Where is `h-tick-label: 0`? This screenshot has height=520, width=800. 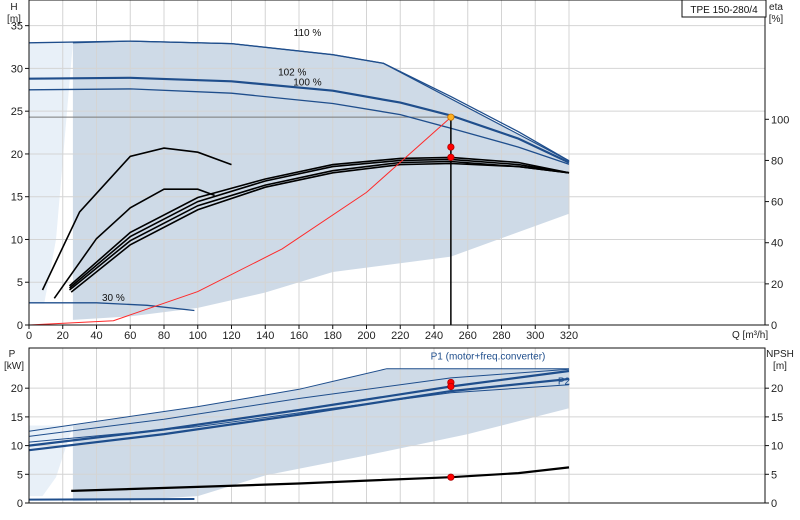
h-tick-label: 0 is located at coordinates (20, 326).